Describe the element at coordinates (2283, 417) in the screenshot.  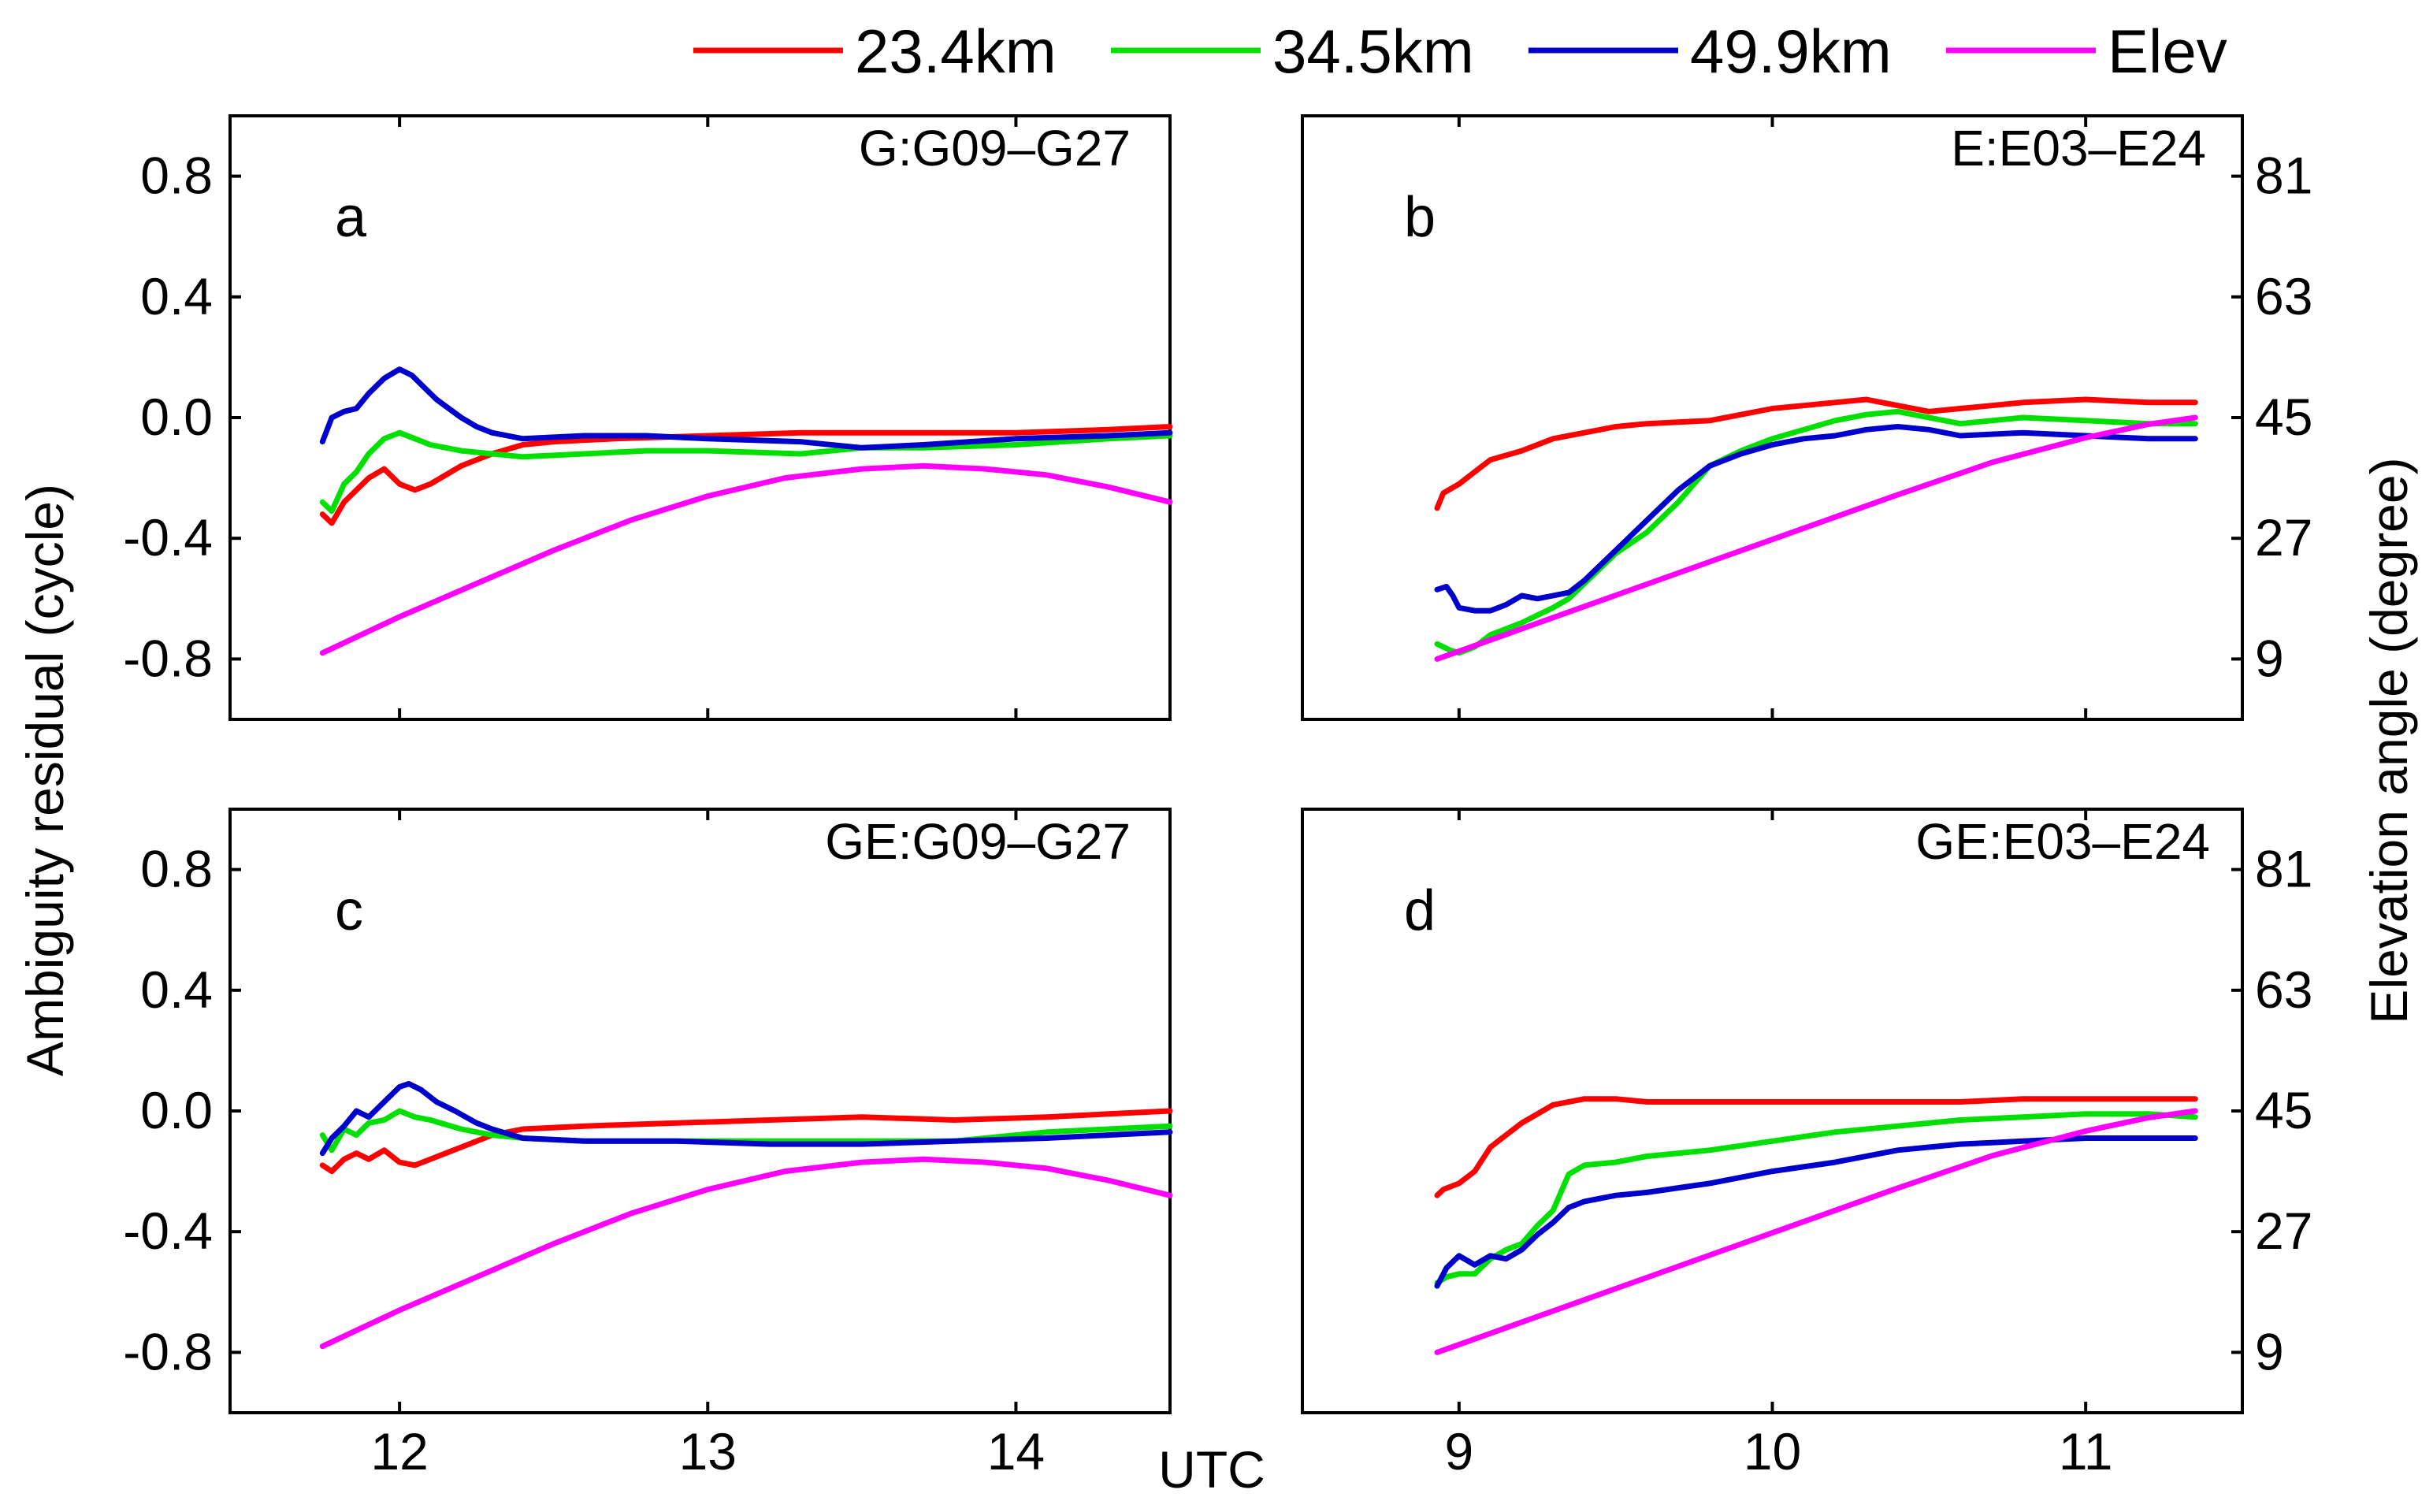
I see `panel-b-elev-tick-label: 45` at that location.